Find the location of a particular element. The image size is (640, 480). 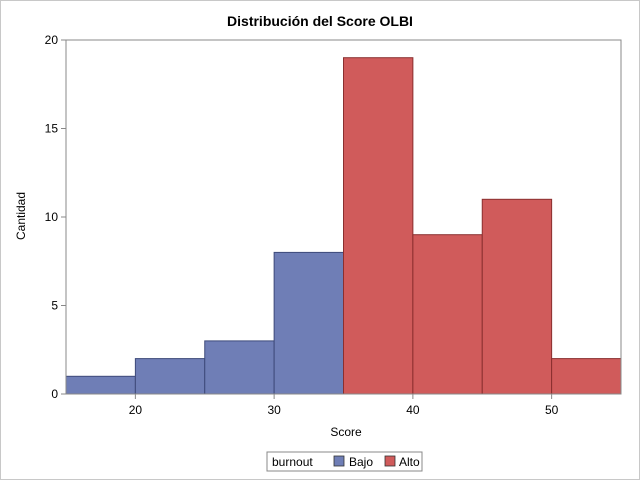

legend-swatch-alto is located at coordinates (390, 461).